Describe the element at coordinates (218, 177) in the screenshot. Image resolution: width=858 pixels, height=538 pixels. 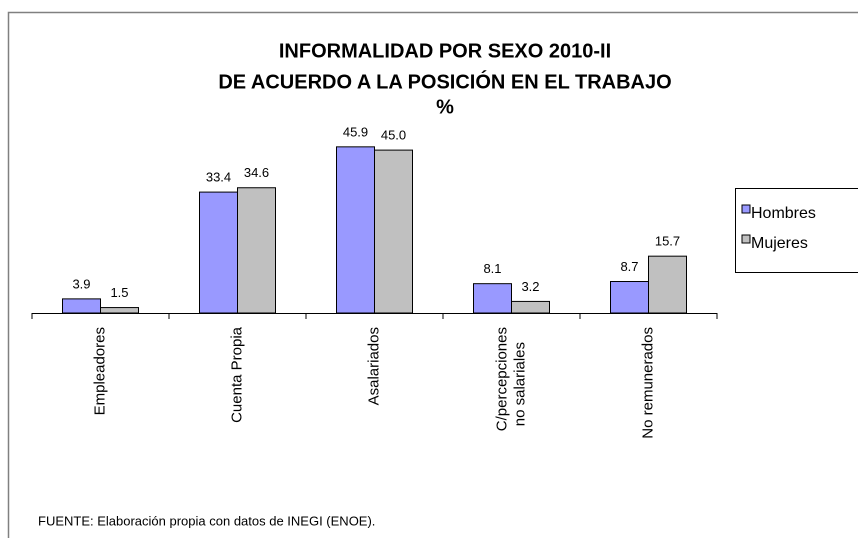
I see `data-label: 33.4` at that location.